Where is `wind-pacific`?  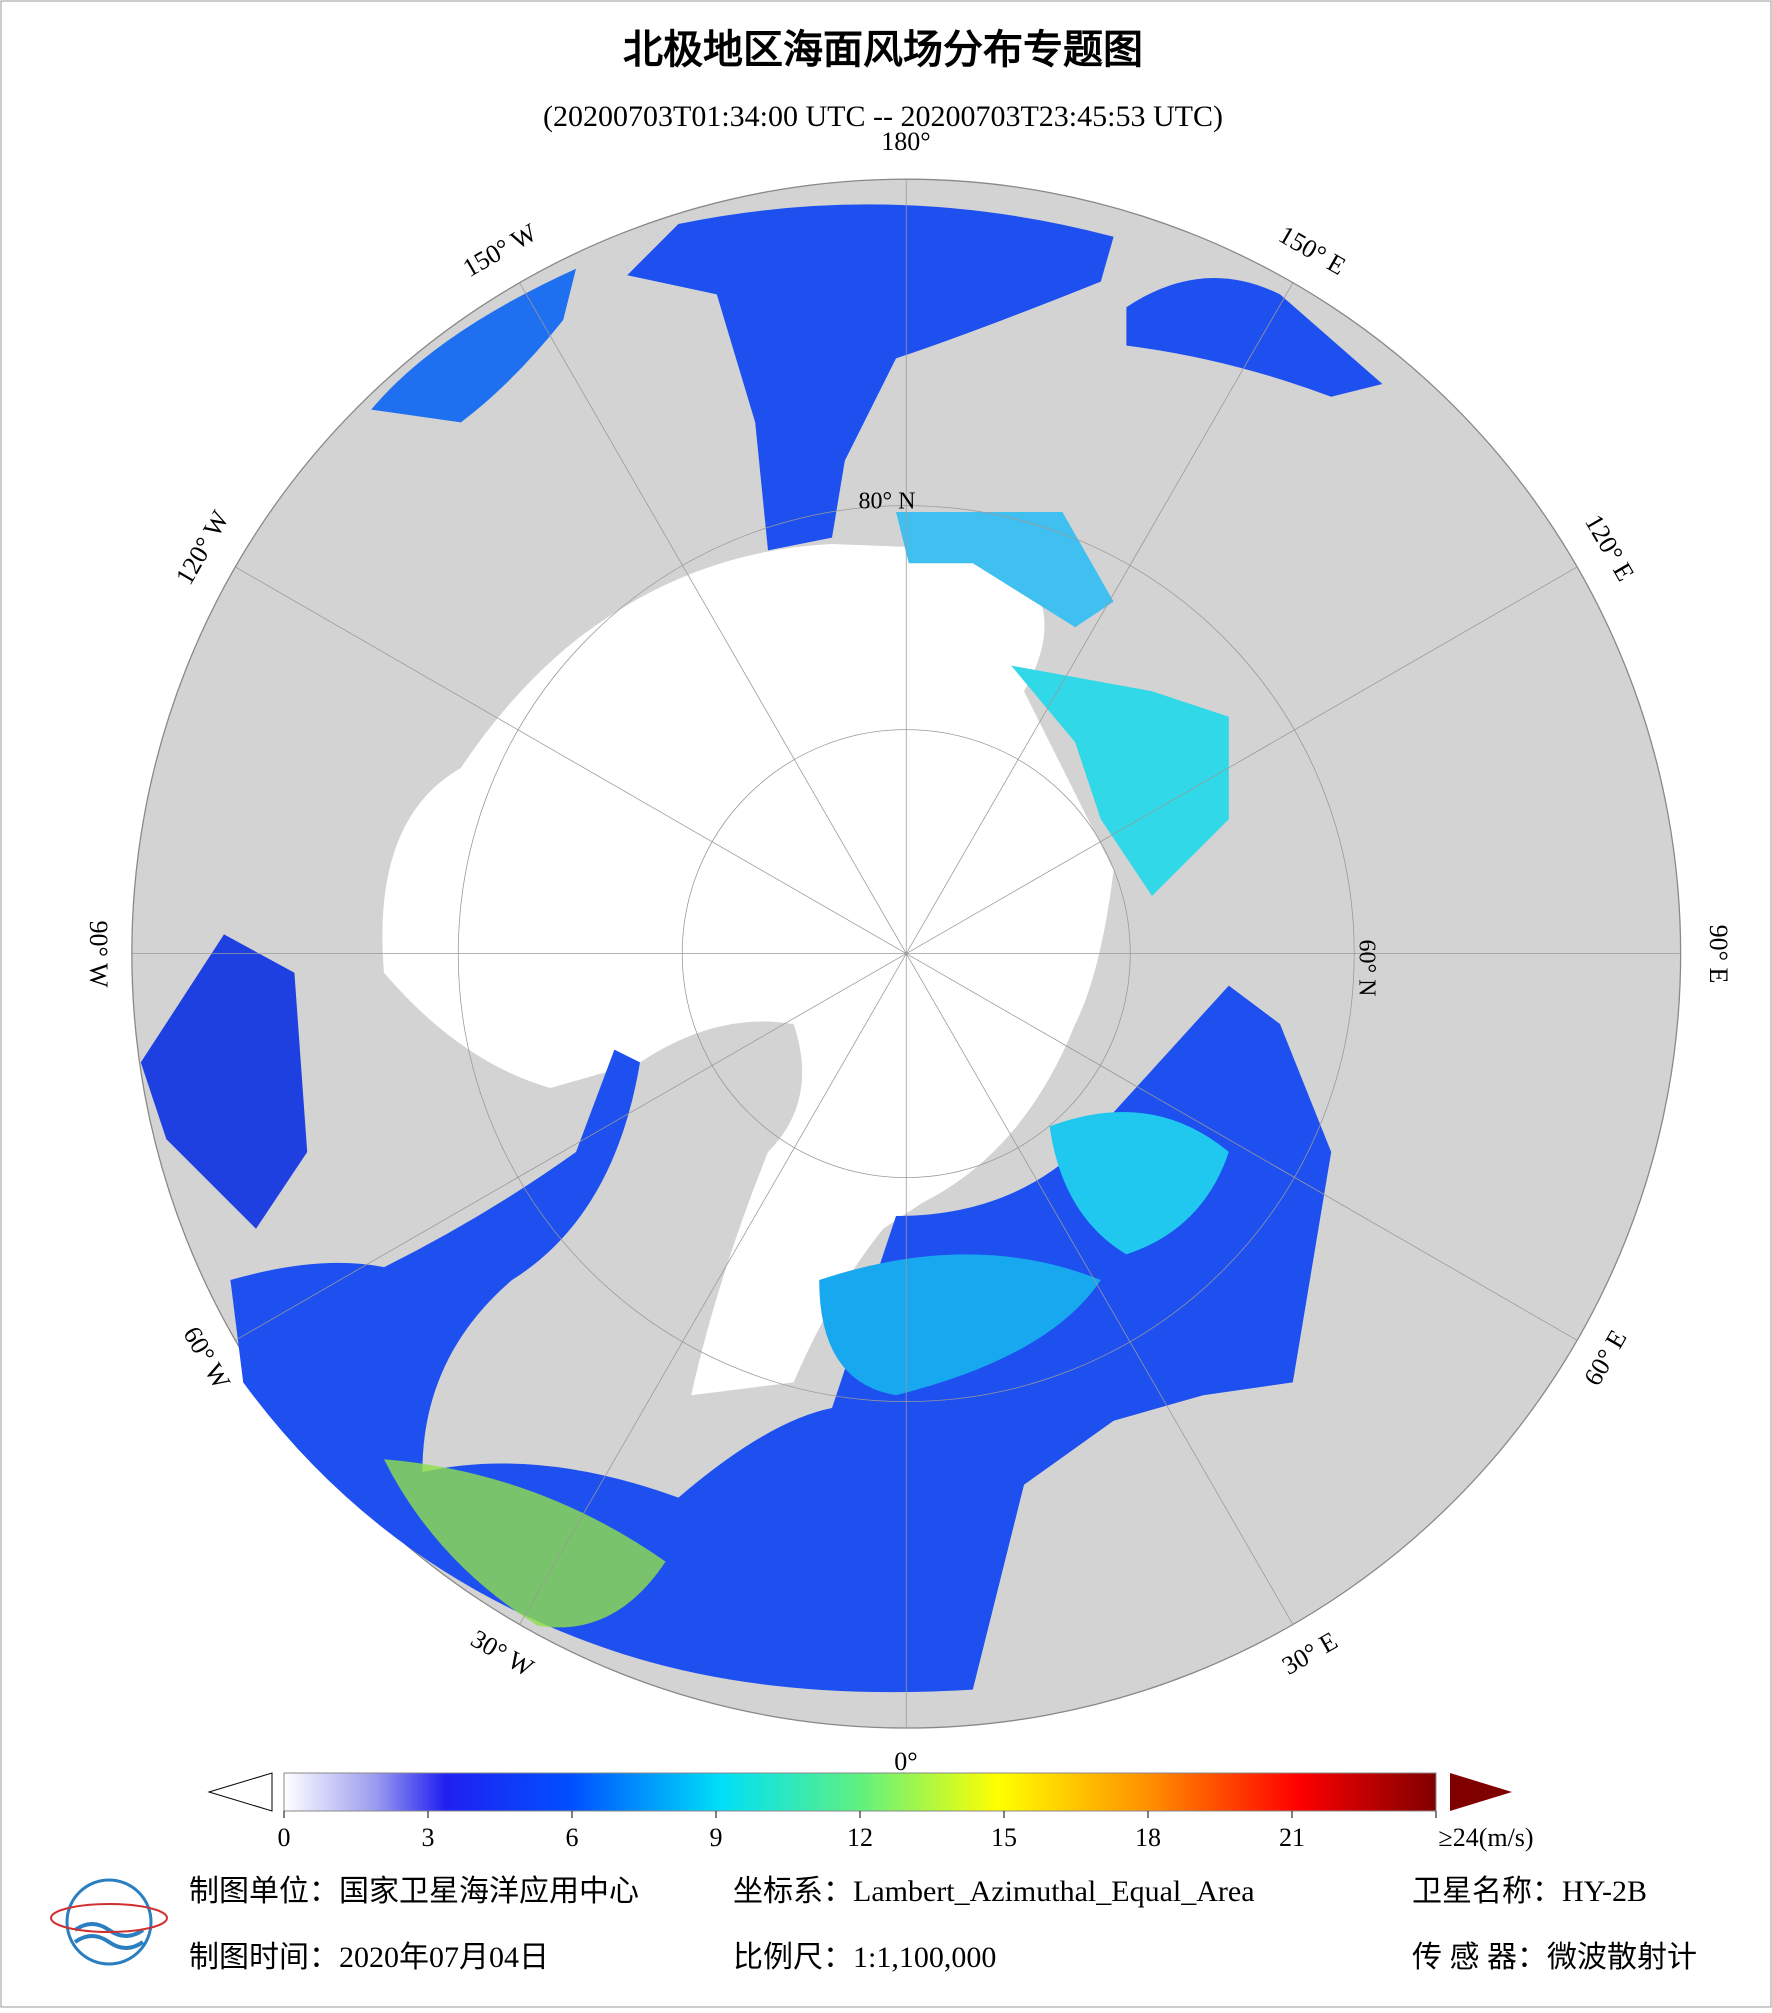 wind-pacific is located at coordinates (870, 377).